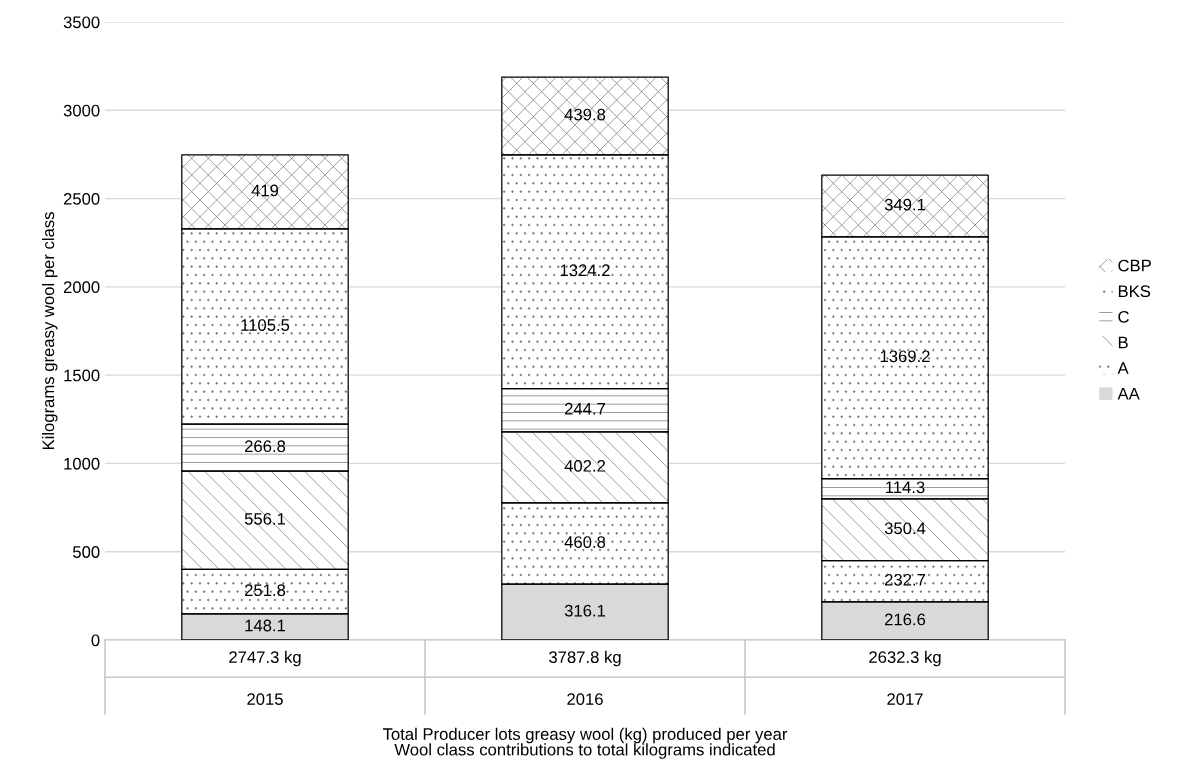 This screenshot has width=1187, height=782. What do you see at coordinates (265, 699) in the screenshot?
I see `x-tick-label: 2015` at bounding box center [265, 699].